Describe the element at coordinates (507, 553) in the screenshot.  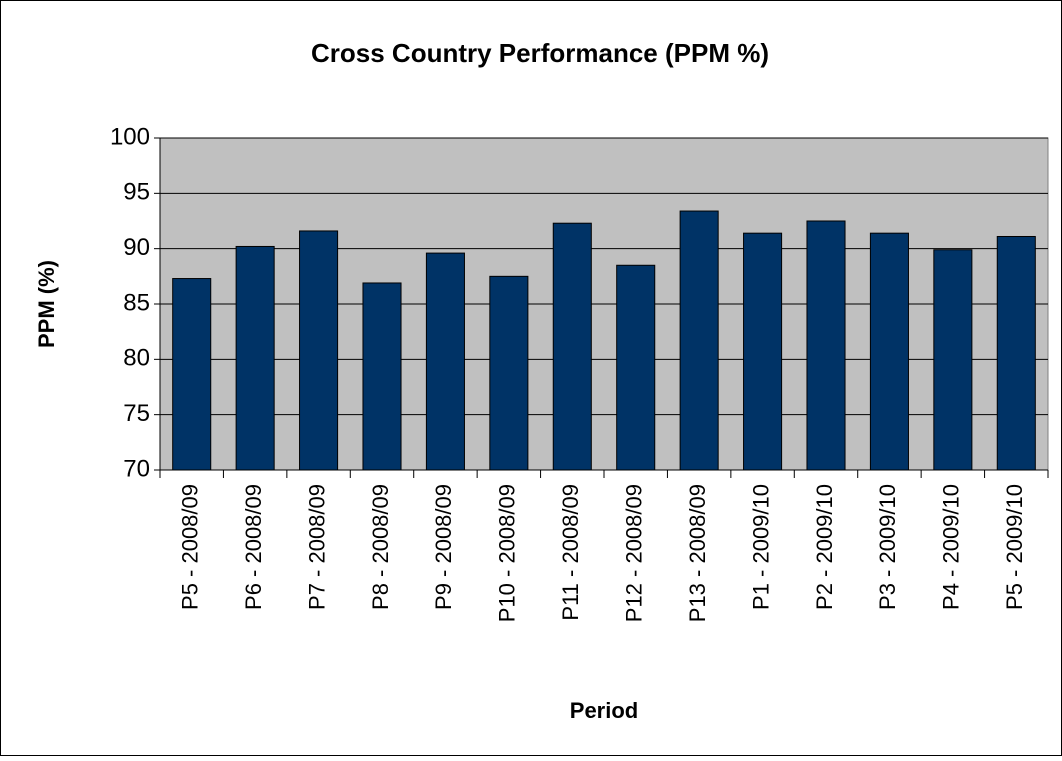
I see `x-tick-label: P10 - 2008/09` at that location.